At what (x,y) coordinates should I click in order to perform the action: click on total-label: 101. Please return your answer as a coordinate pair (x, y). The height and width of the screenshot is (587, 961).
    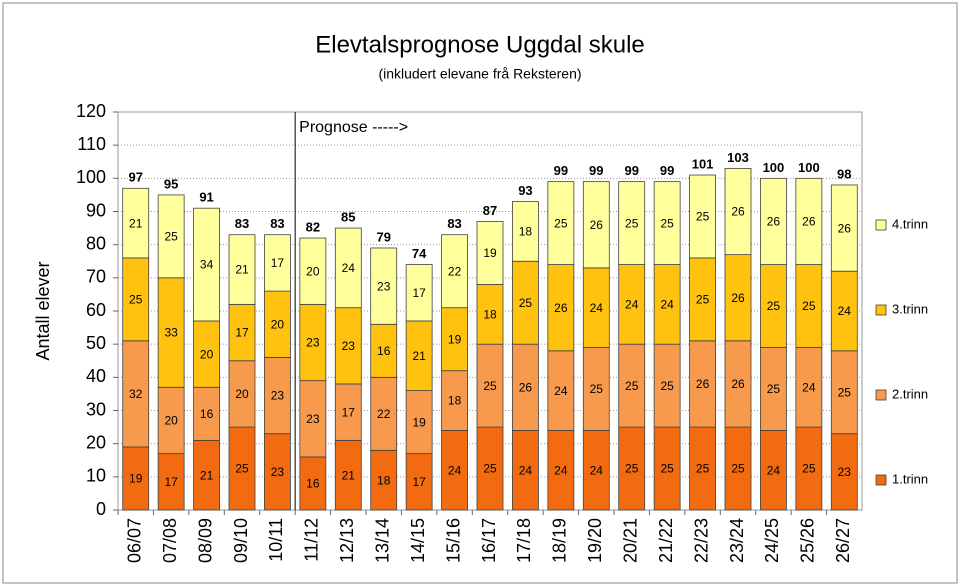
    Looking at the image, I should click on (703, 163).